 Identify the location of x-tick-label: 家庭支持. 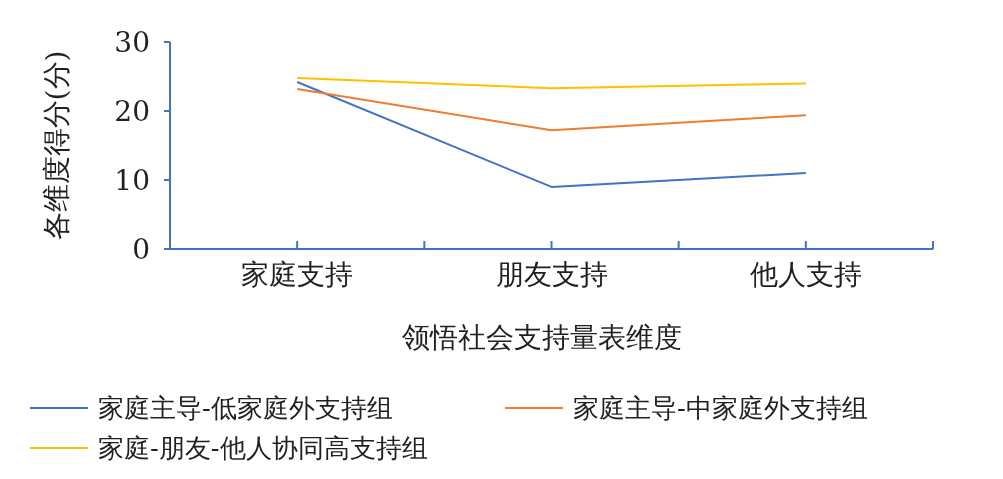
(297, 274).